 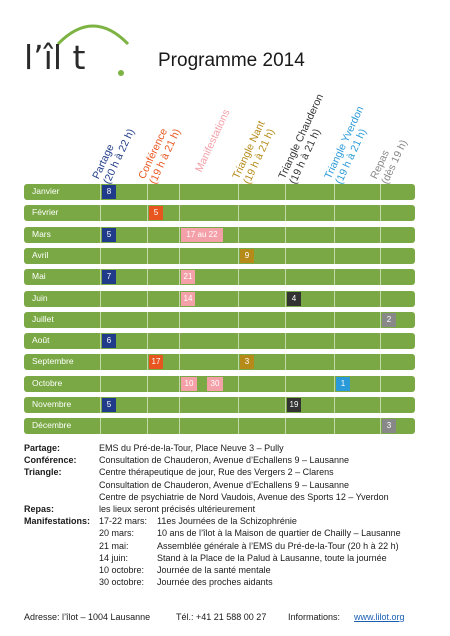 I want to click on legend-text: Journée de la santé mentale, so click(x=214, y=570).